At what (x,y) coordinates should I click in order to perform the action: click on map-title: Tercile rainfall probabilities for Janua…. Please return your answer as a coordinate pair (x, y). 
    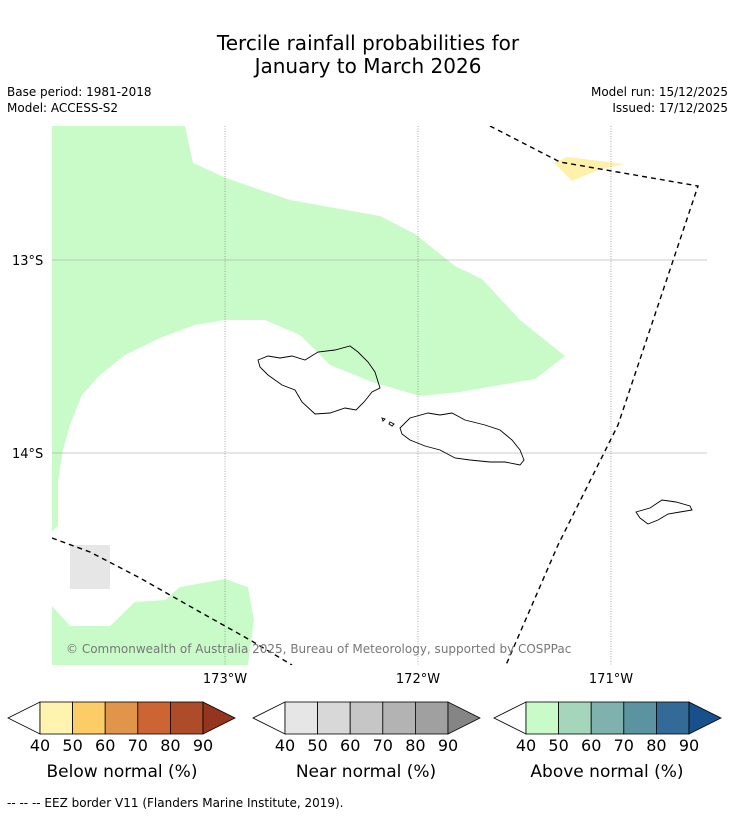
    Looking at the image, I should click on (368, 55).